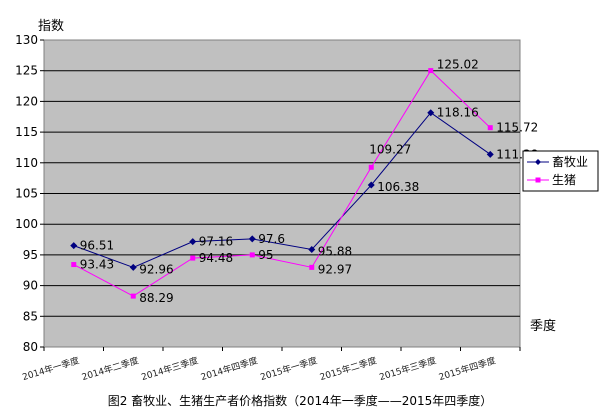 The height and width of the screenshot is (415, 600). I want to click on x-tick-label: 2014年四季度, so click(229, 368).